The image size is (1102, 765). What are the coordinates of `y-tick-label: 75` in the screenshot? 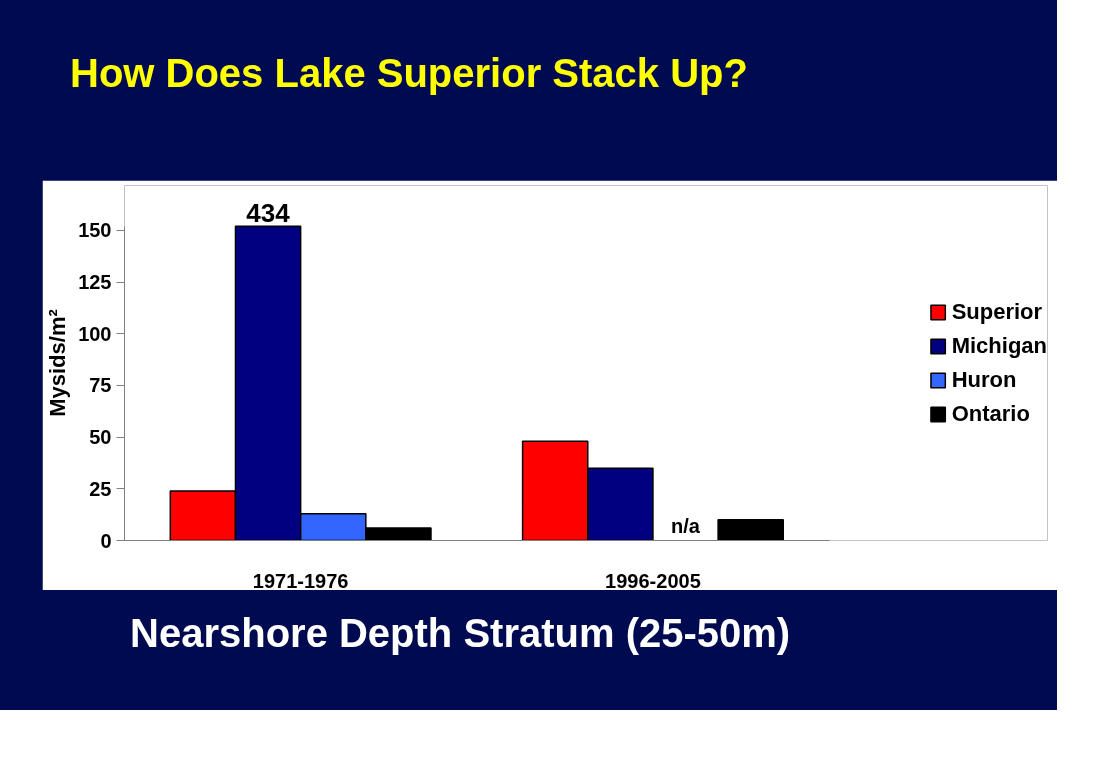 It's located at (100, 385).